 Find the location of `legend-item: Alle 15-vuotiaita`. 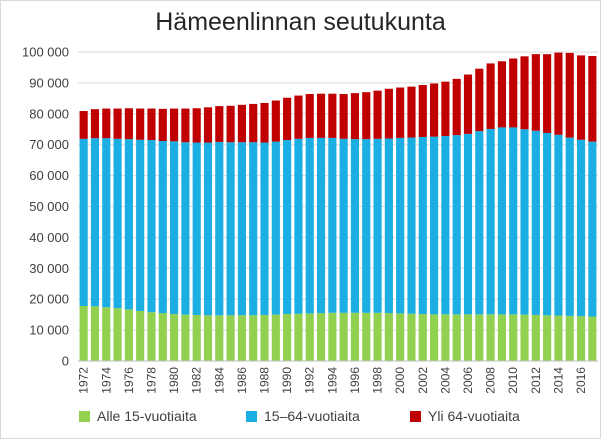

legend-item: Alle 15-vuotiaita is located at coordinates (138, 416).